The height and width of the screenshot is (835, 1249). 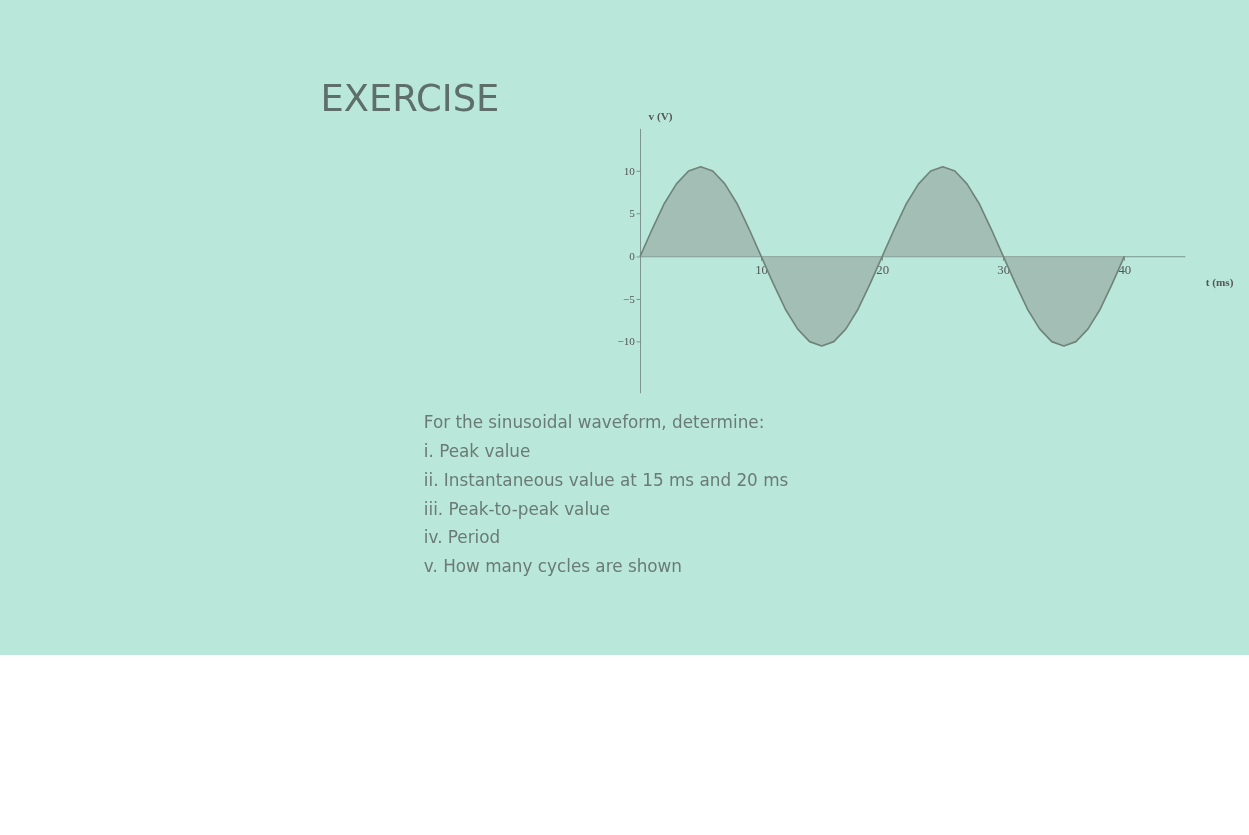 What do you see at coordinates (632, 255) in the screenshot?
I see `y-tick-label: 0` at bounding box center [632, 255].